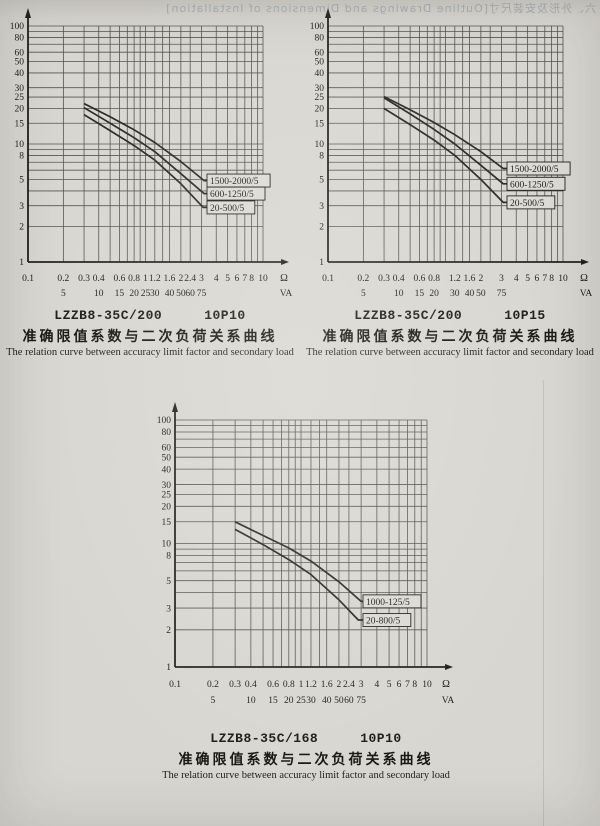 Image resolution: width=600 pixels, height=826 pixels. Describe the element at coordinates (20, 53) in the screenshot. I see `y-tick-label: 60` at that location.